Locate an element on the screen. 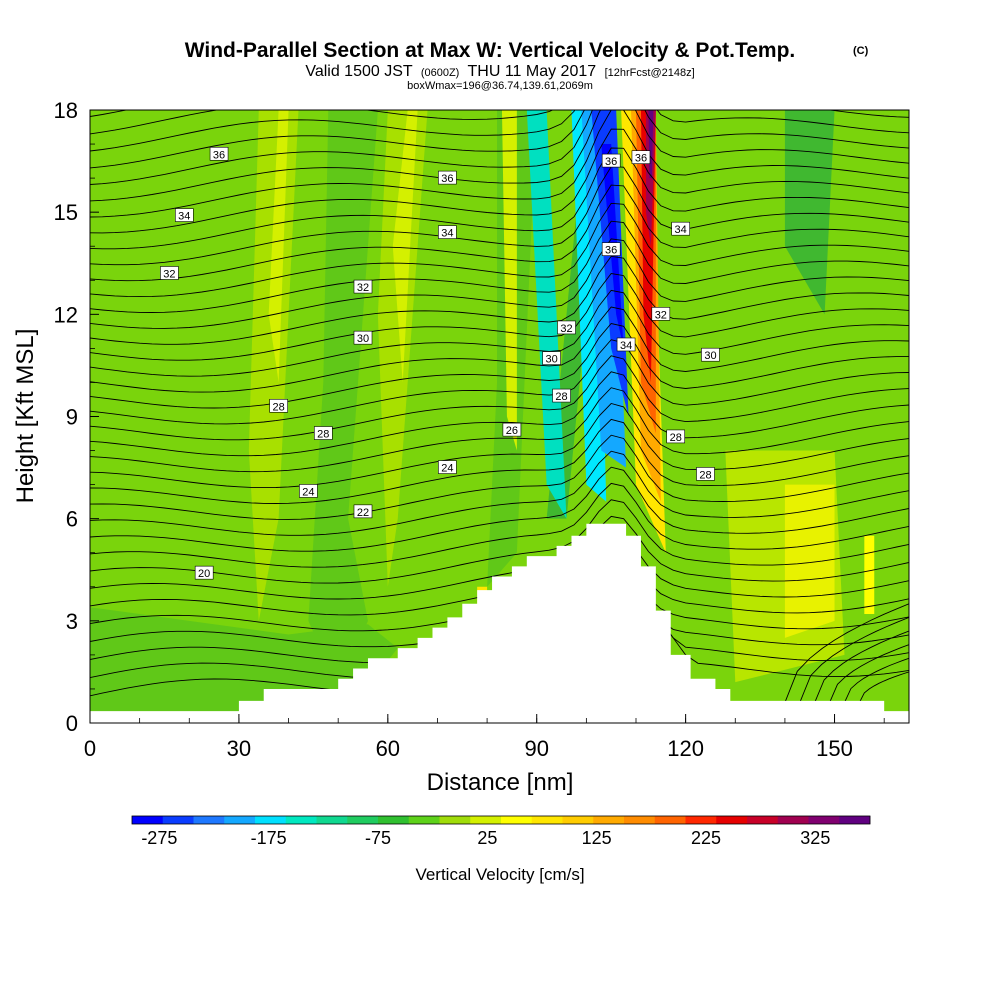 Image resolution: width=1000 pixels, height=1000 pixels. contour-label: 22 is located at coordinates (363, 511).